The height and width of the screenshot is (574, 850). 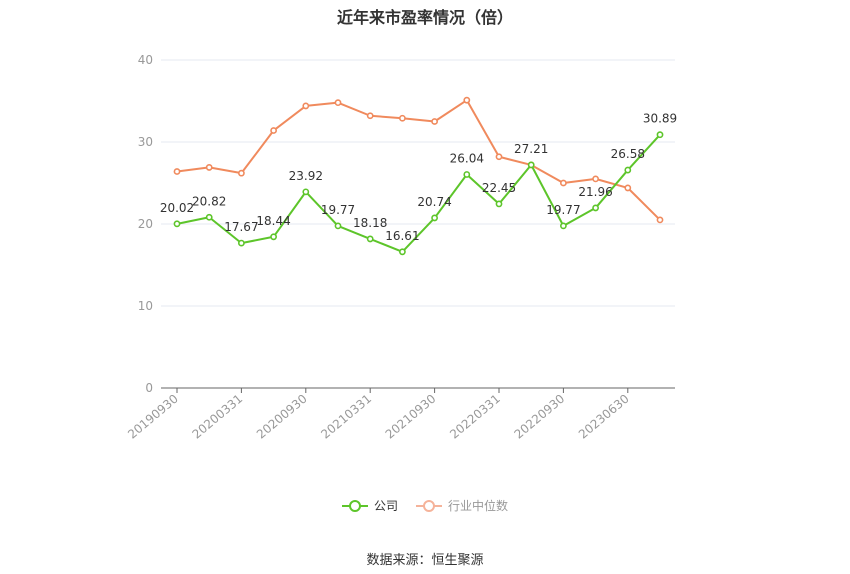 What do you see at coordinates (402, 236) in the screenshot?
I see `data-label-company: 16.61` at bounding box center [402, 236].